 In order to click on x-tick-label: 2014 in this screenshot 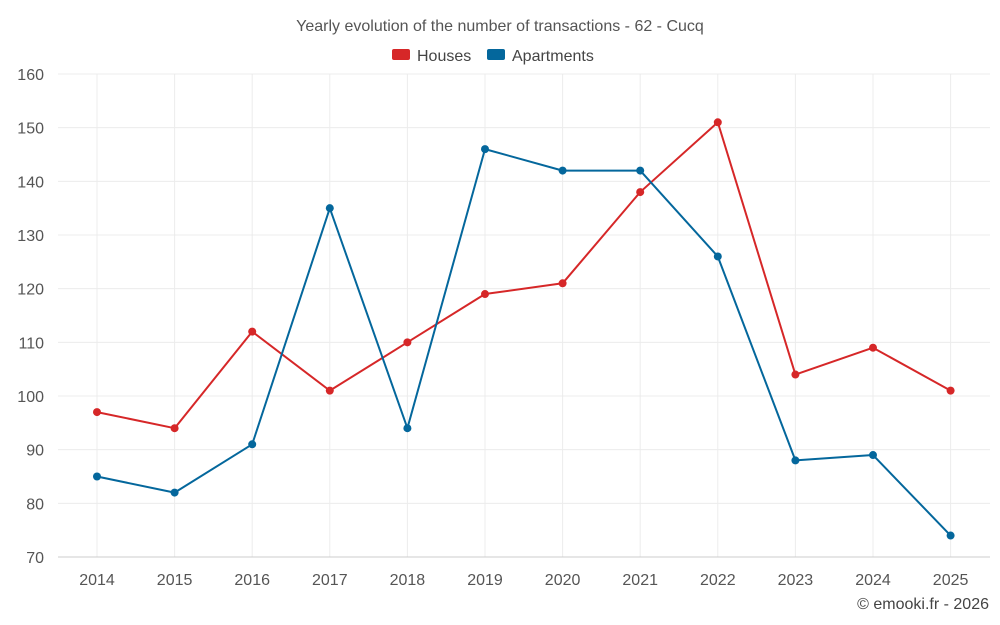, I will do `click(97, 580)`.